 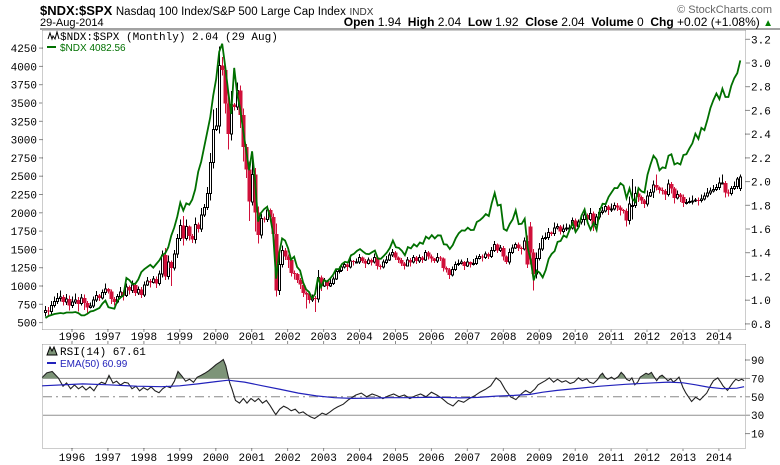 What do you see at coordinates (761, 160) in the screenshot?
I see `svg-text: 2.2` at bounding box center [761, 160].